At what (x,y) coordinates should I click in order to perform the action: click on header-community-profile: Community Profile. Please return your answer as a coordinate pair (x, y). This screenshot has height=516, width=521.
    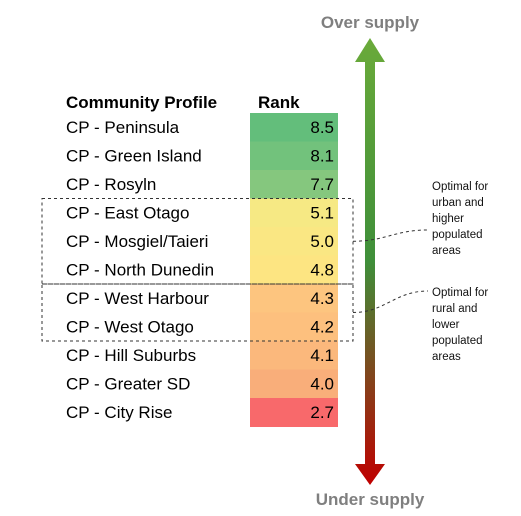
    Looking at the image, I should click on (141, 102).